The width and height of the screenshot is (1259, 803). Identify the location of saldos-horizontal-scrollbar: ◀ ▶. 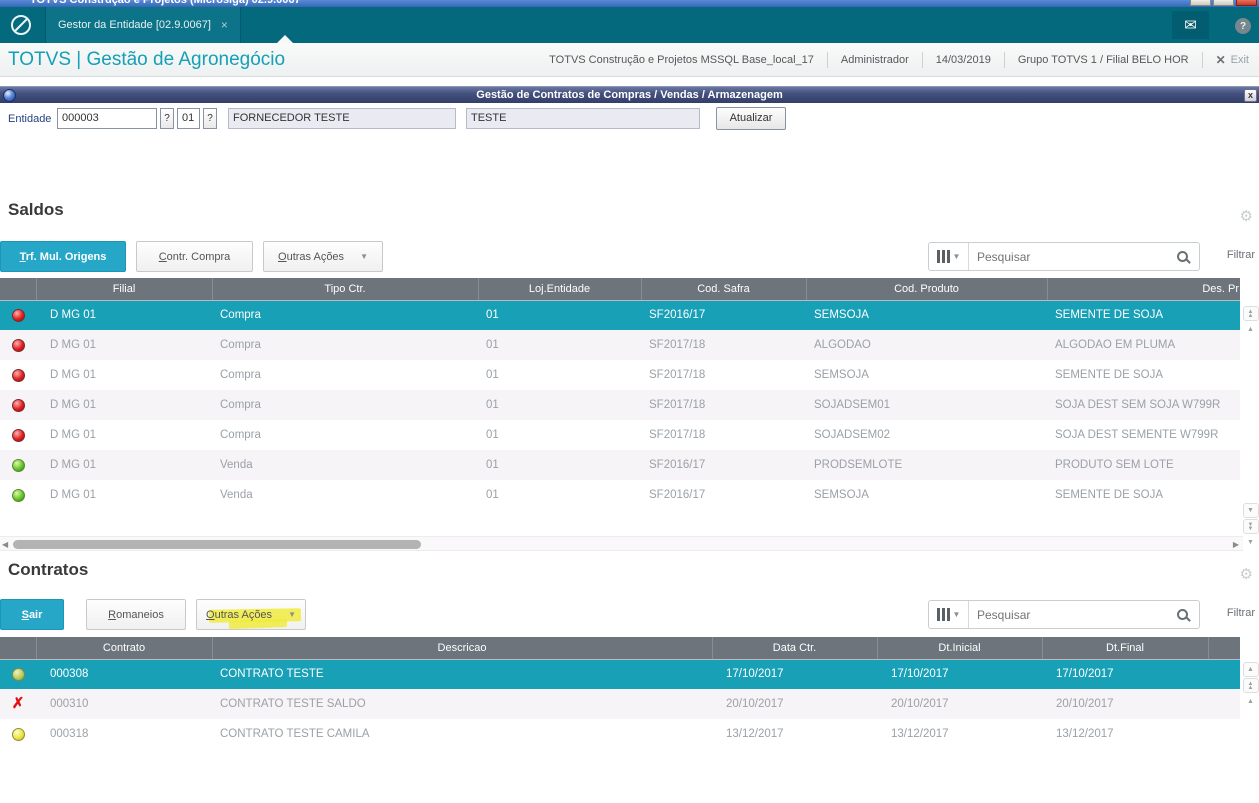
(621, 543).